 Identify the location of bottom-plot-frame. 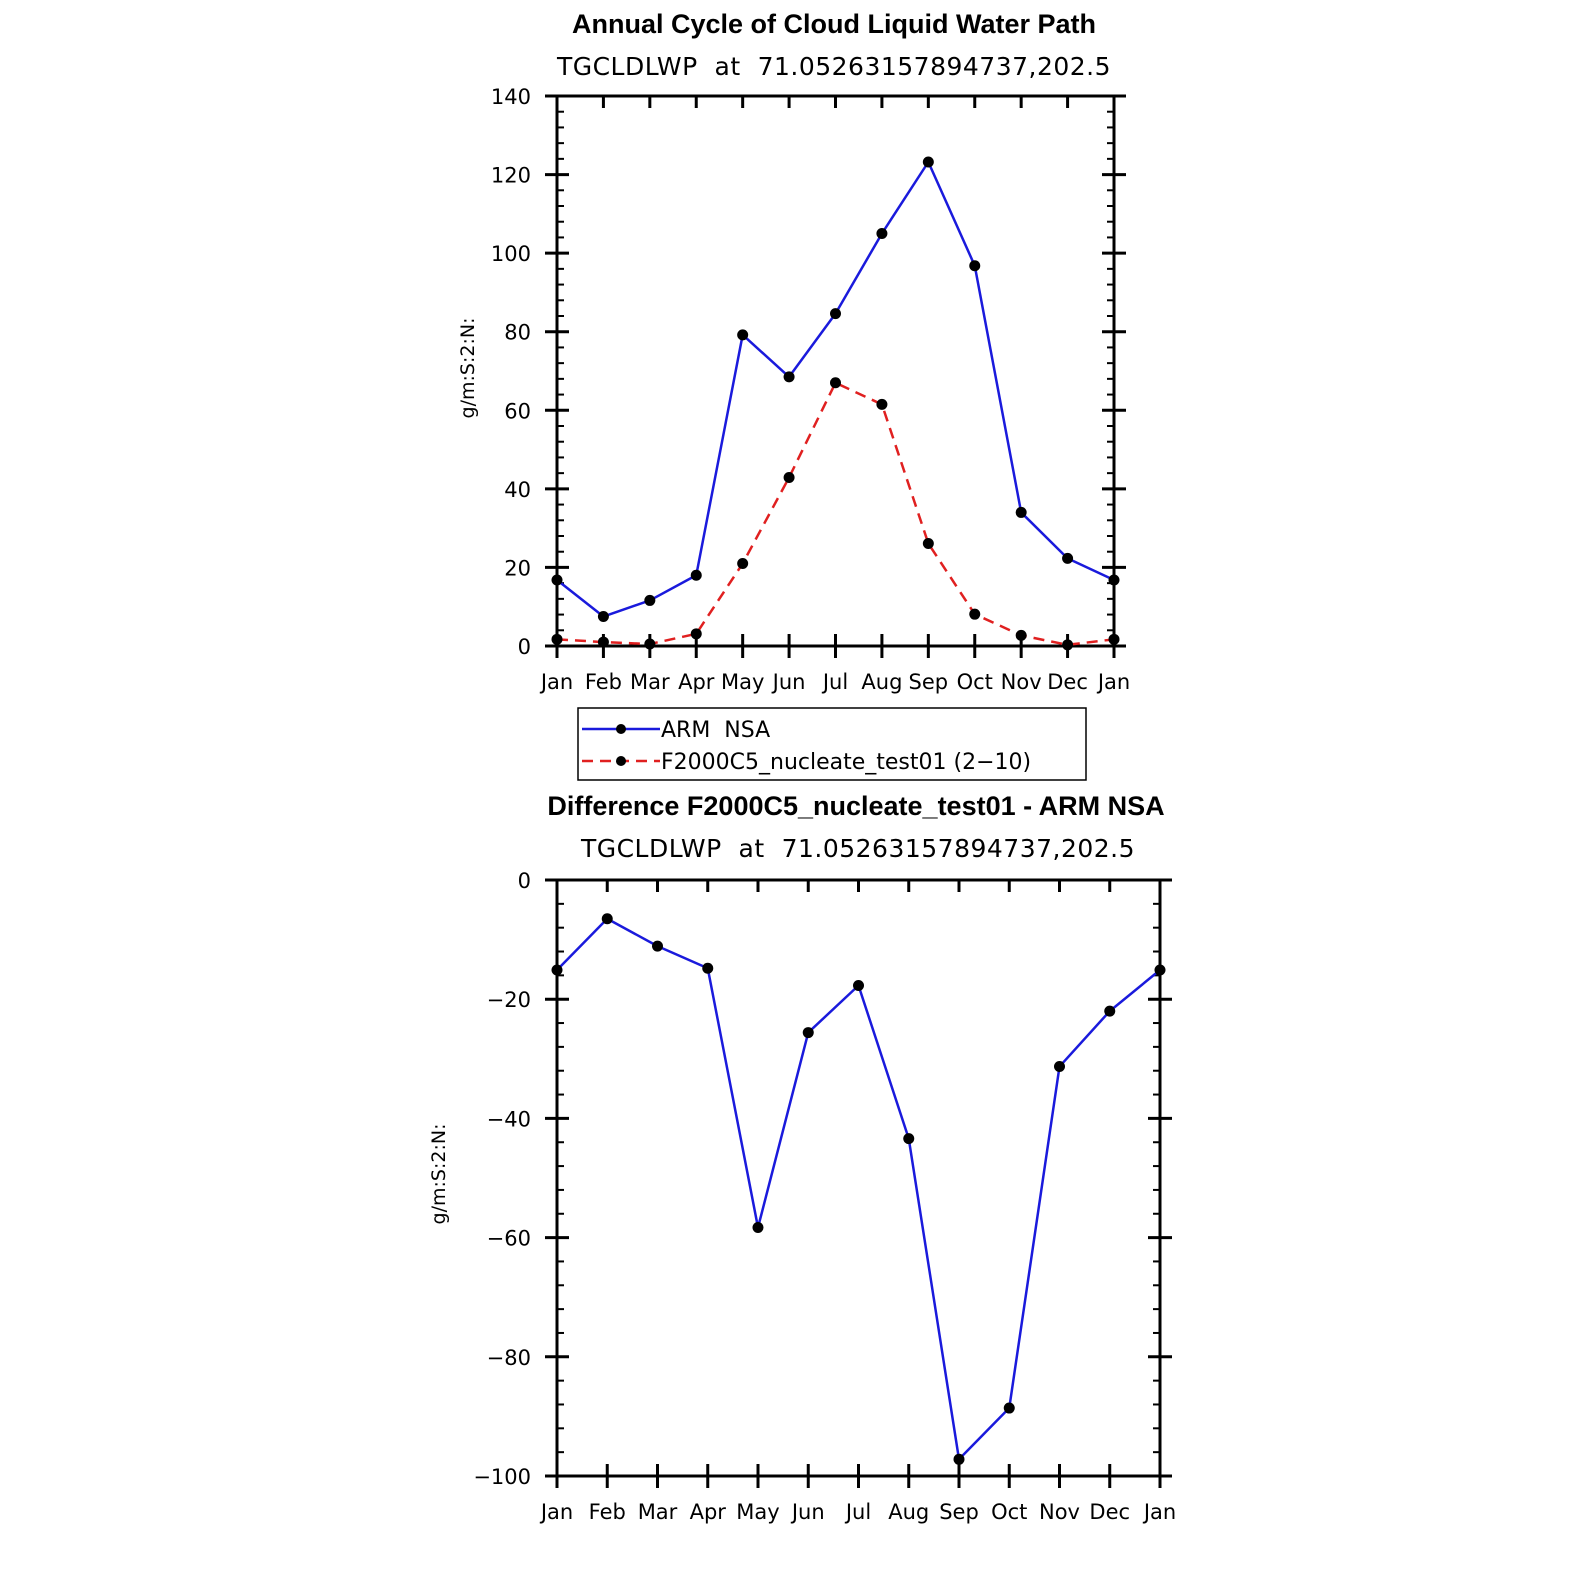
(858, 1178).